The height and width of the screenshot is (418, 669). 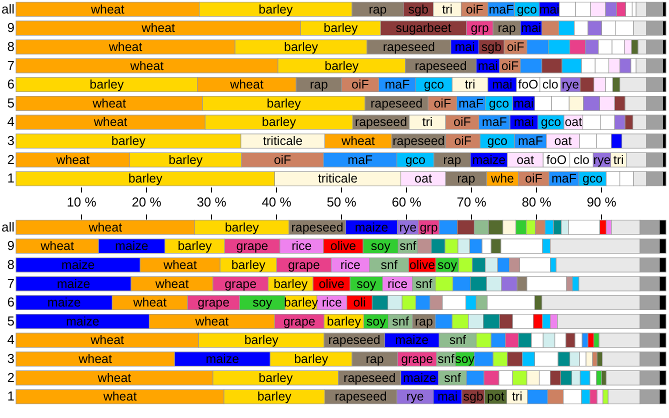 What do you see at coordinates (418, 9) in the screenshot?
I see `data-label: sgb` at bounding box center [418, 9].